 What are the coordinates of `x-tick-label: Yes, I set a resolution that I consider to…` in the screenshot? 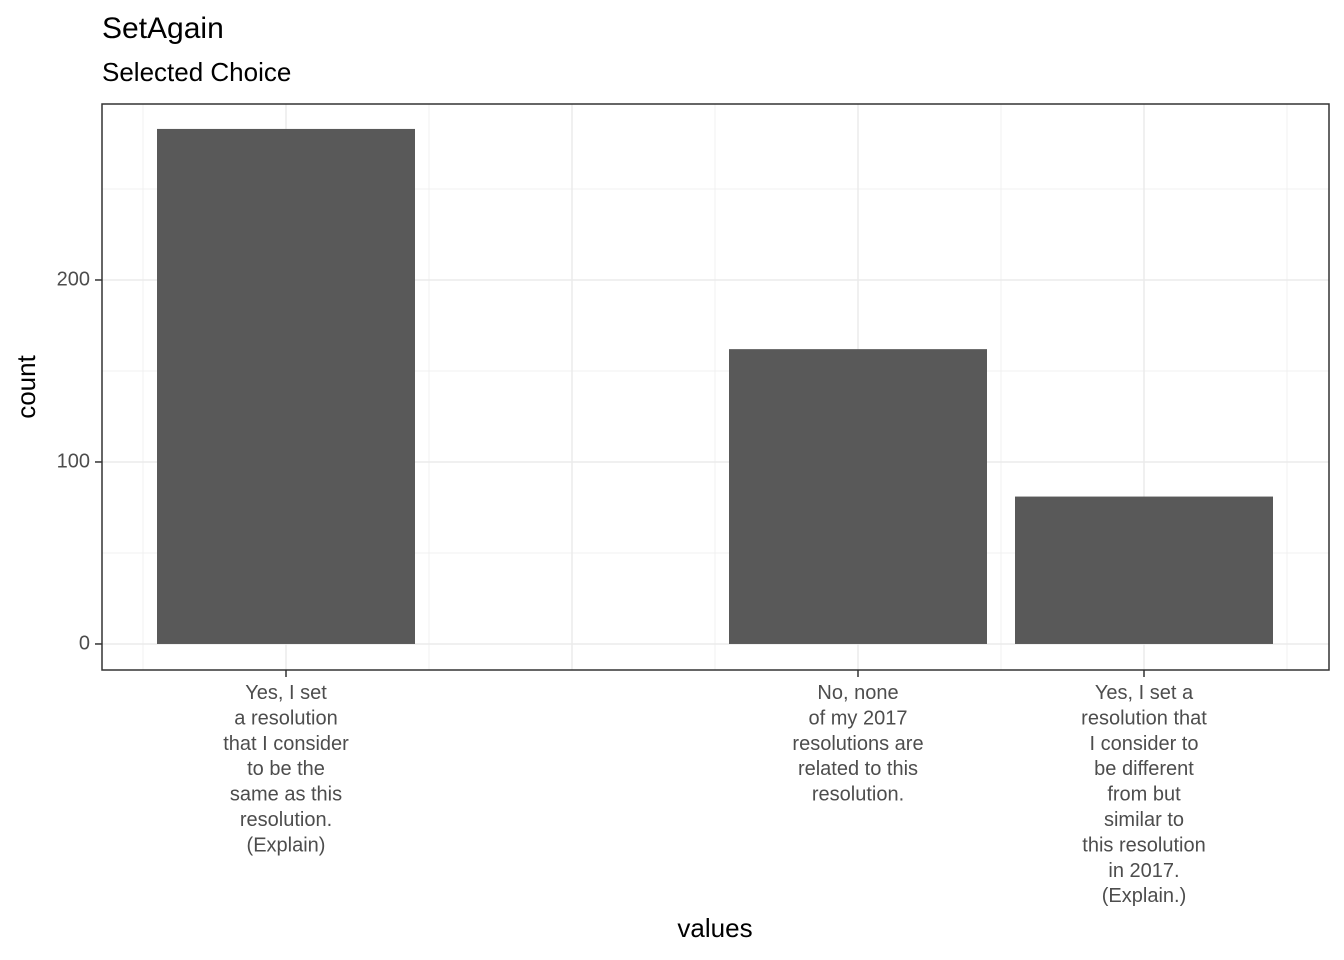 It's located at (1144, 794).